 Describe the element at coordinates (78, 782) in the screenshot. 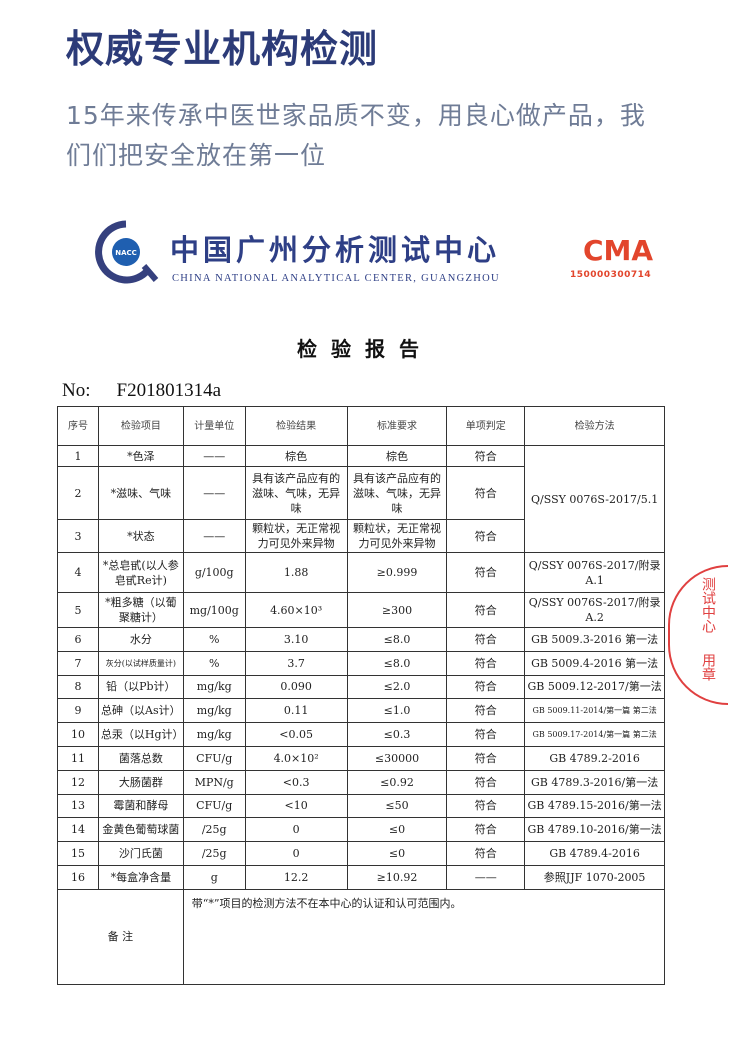

I see `cell-seq: 12` at that location.